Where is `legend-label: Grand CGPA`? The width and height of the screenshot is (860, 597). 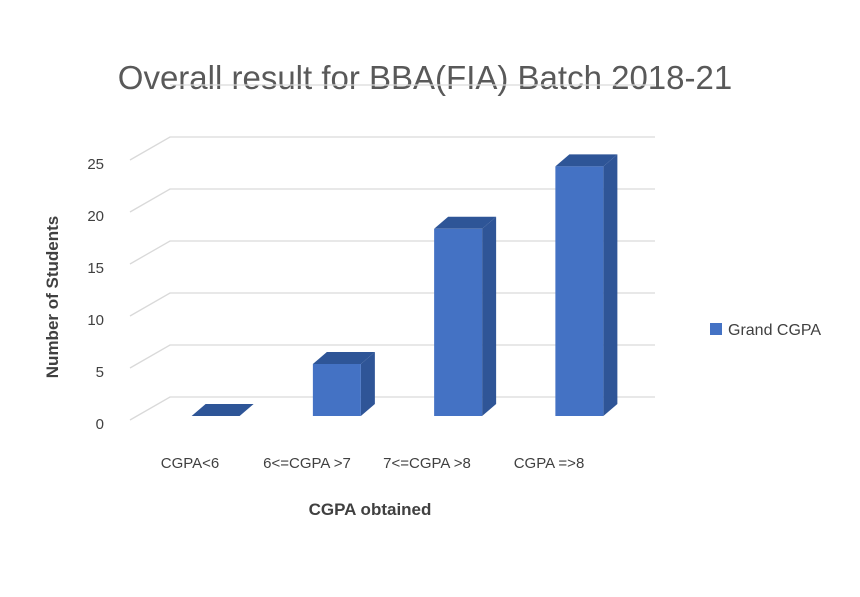 legend-label: Grand CGPA is located at coordinates (774, 330).